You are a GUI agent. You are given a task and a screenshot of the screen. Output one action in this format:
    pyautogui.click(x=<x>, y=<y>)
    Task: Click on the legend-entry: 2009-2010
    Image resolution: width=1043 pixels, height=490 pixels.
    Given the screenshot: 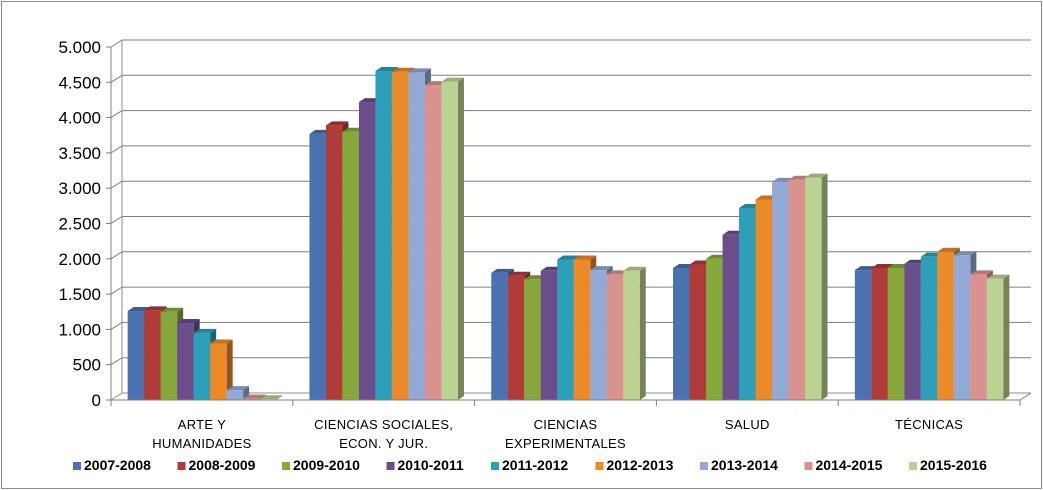 What is the action you would take?
    pyautogui.click(x=321, y=465)
    